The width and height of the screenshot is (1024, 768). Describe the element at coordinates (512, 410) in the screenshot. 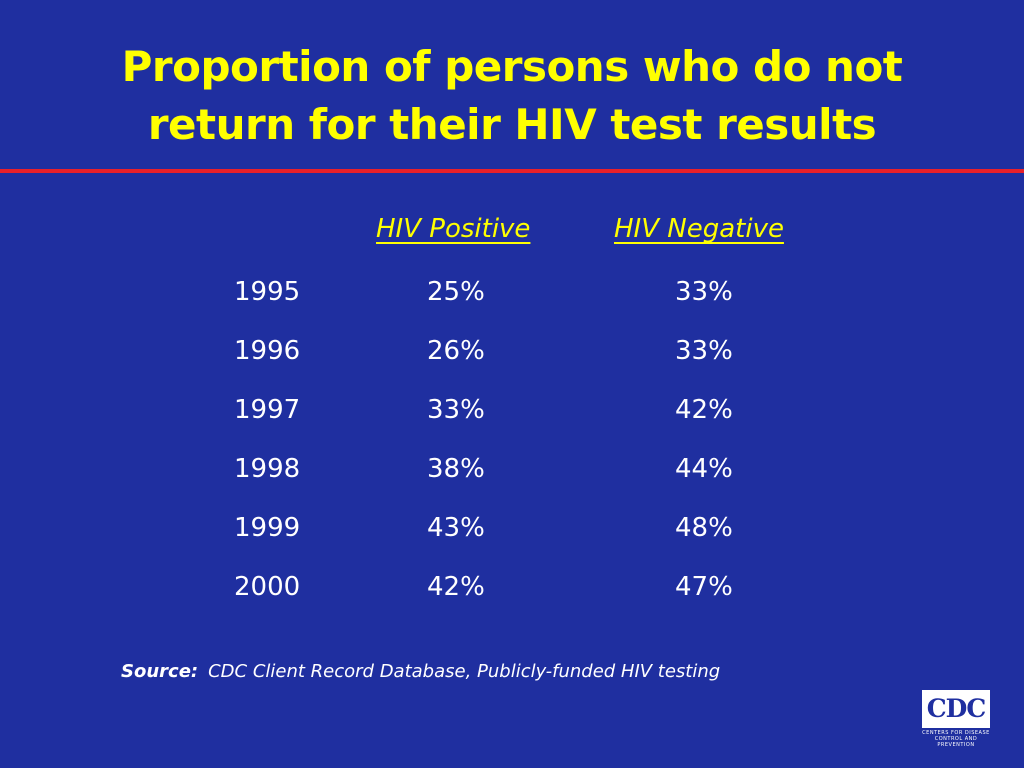

I see `table-row: 1997 33% 42%` at that location.